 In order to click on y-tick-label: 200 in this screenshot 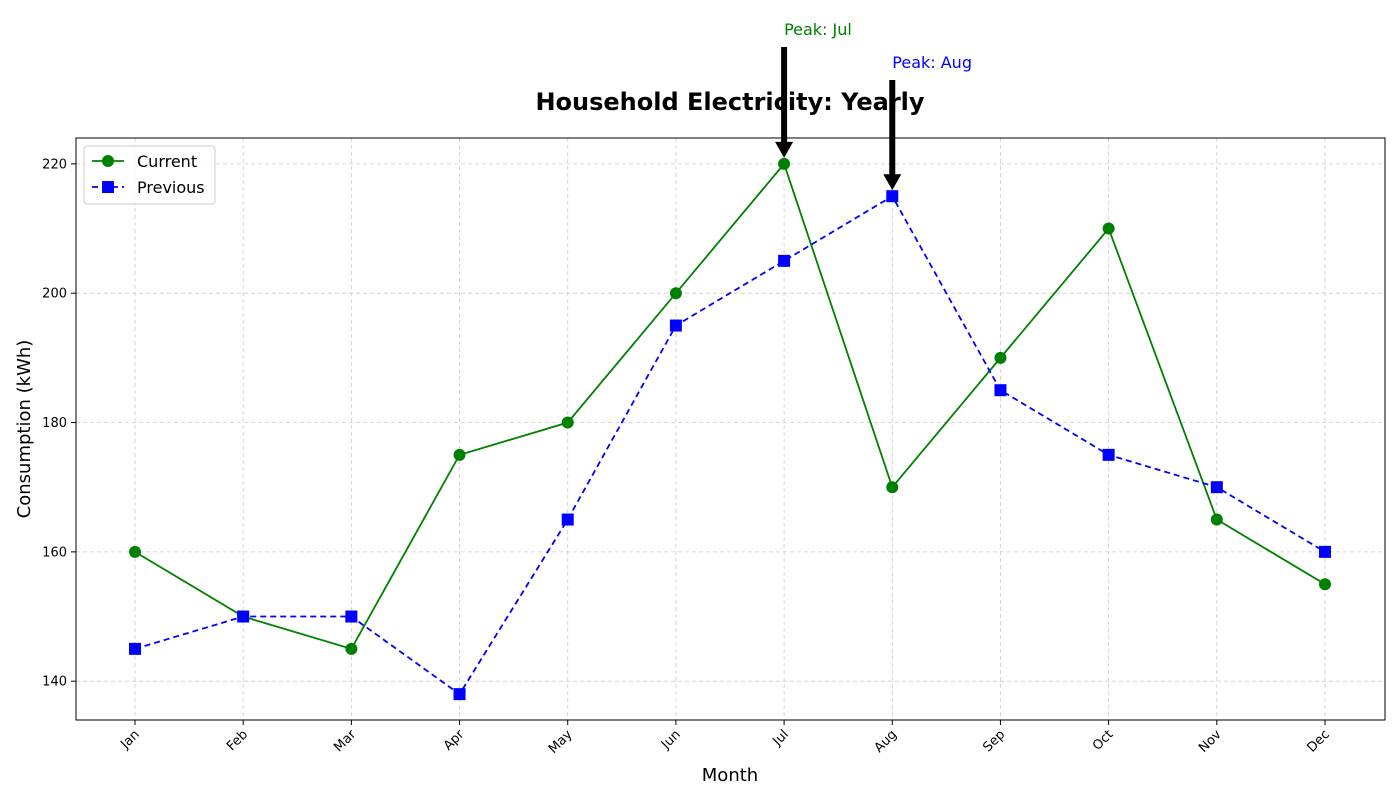, I will do `click(54, 294)`.